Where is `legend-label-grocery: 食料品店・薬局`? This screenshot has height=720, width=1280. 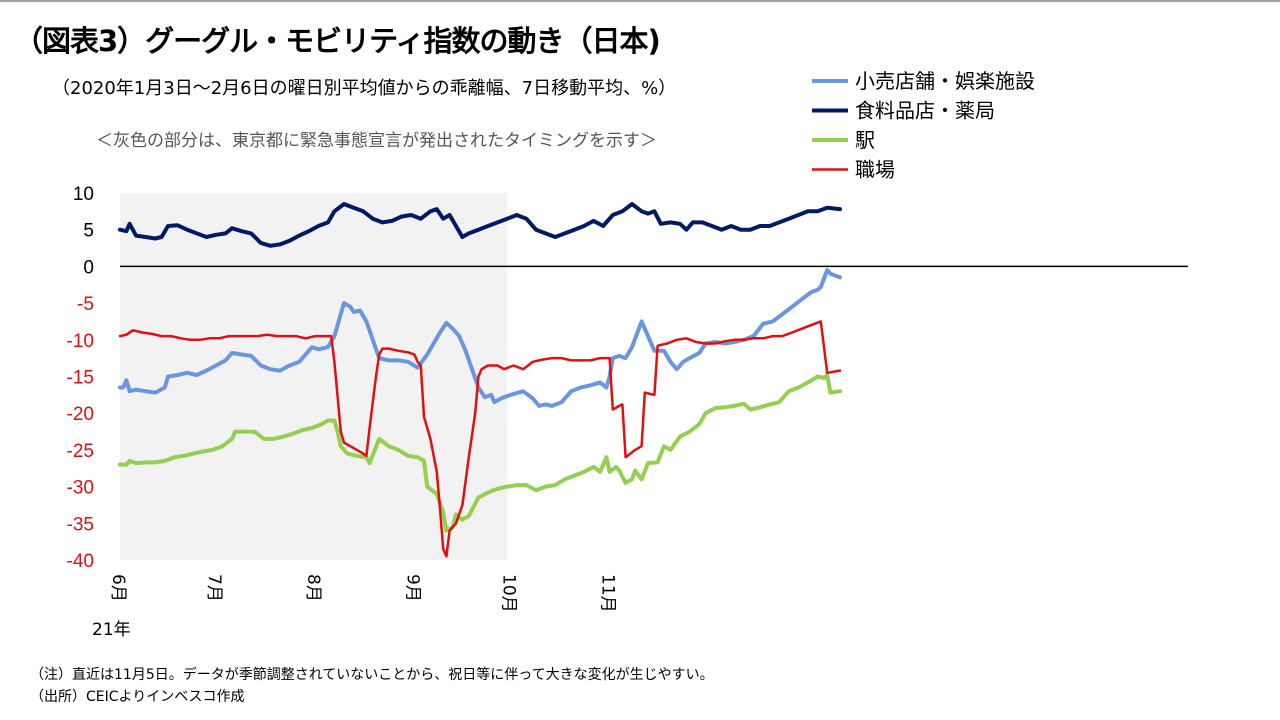 legend-label-grocery: 食料品店・薬局 is located at coordinates (925, 111).